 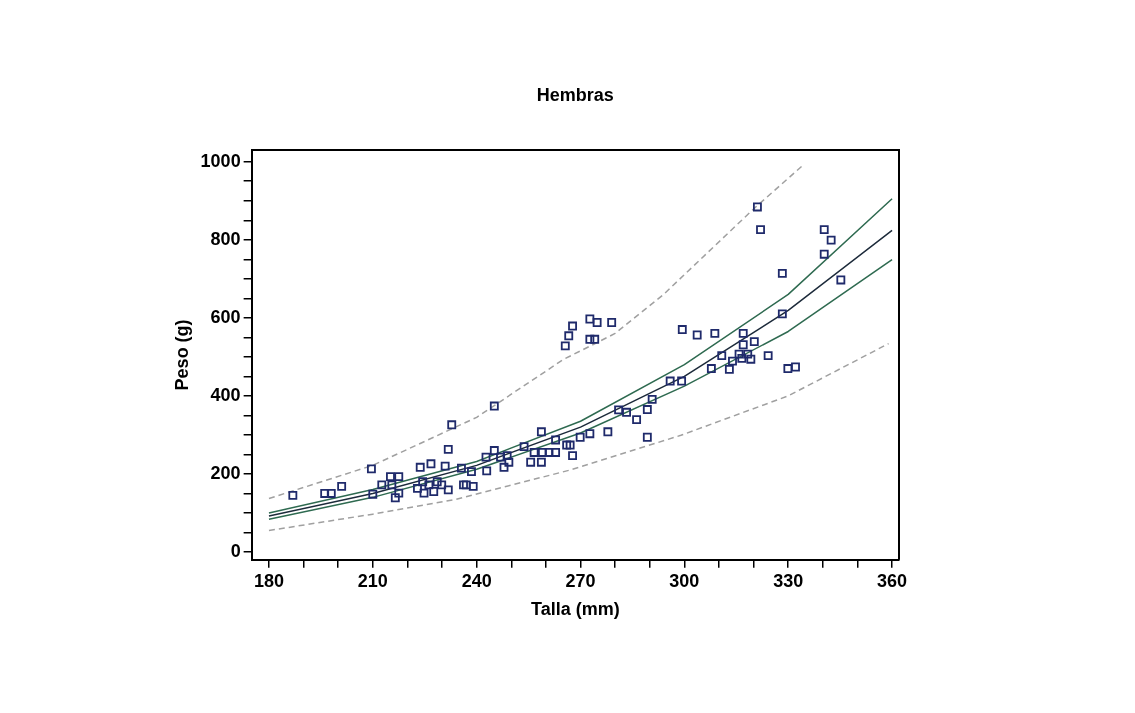 I want to click on x-tick-label: 180, so click(x=268, y=580).